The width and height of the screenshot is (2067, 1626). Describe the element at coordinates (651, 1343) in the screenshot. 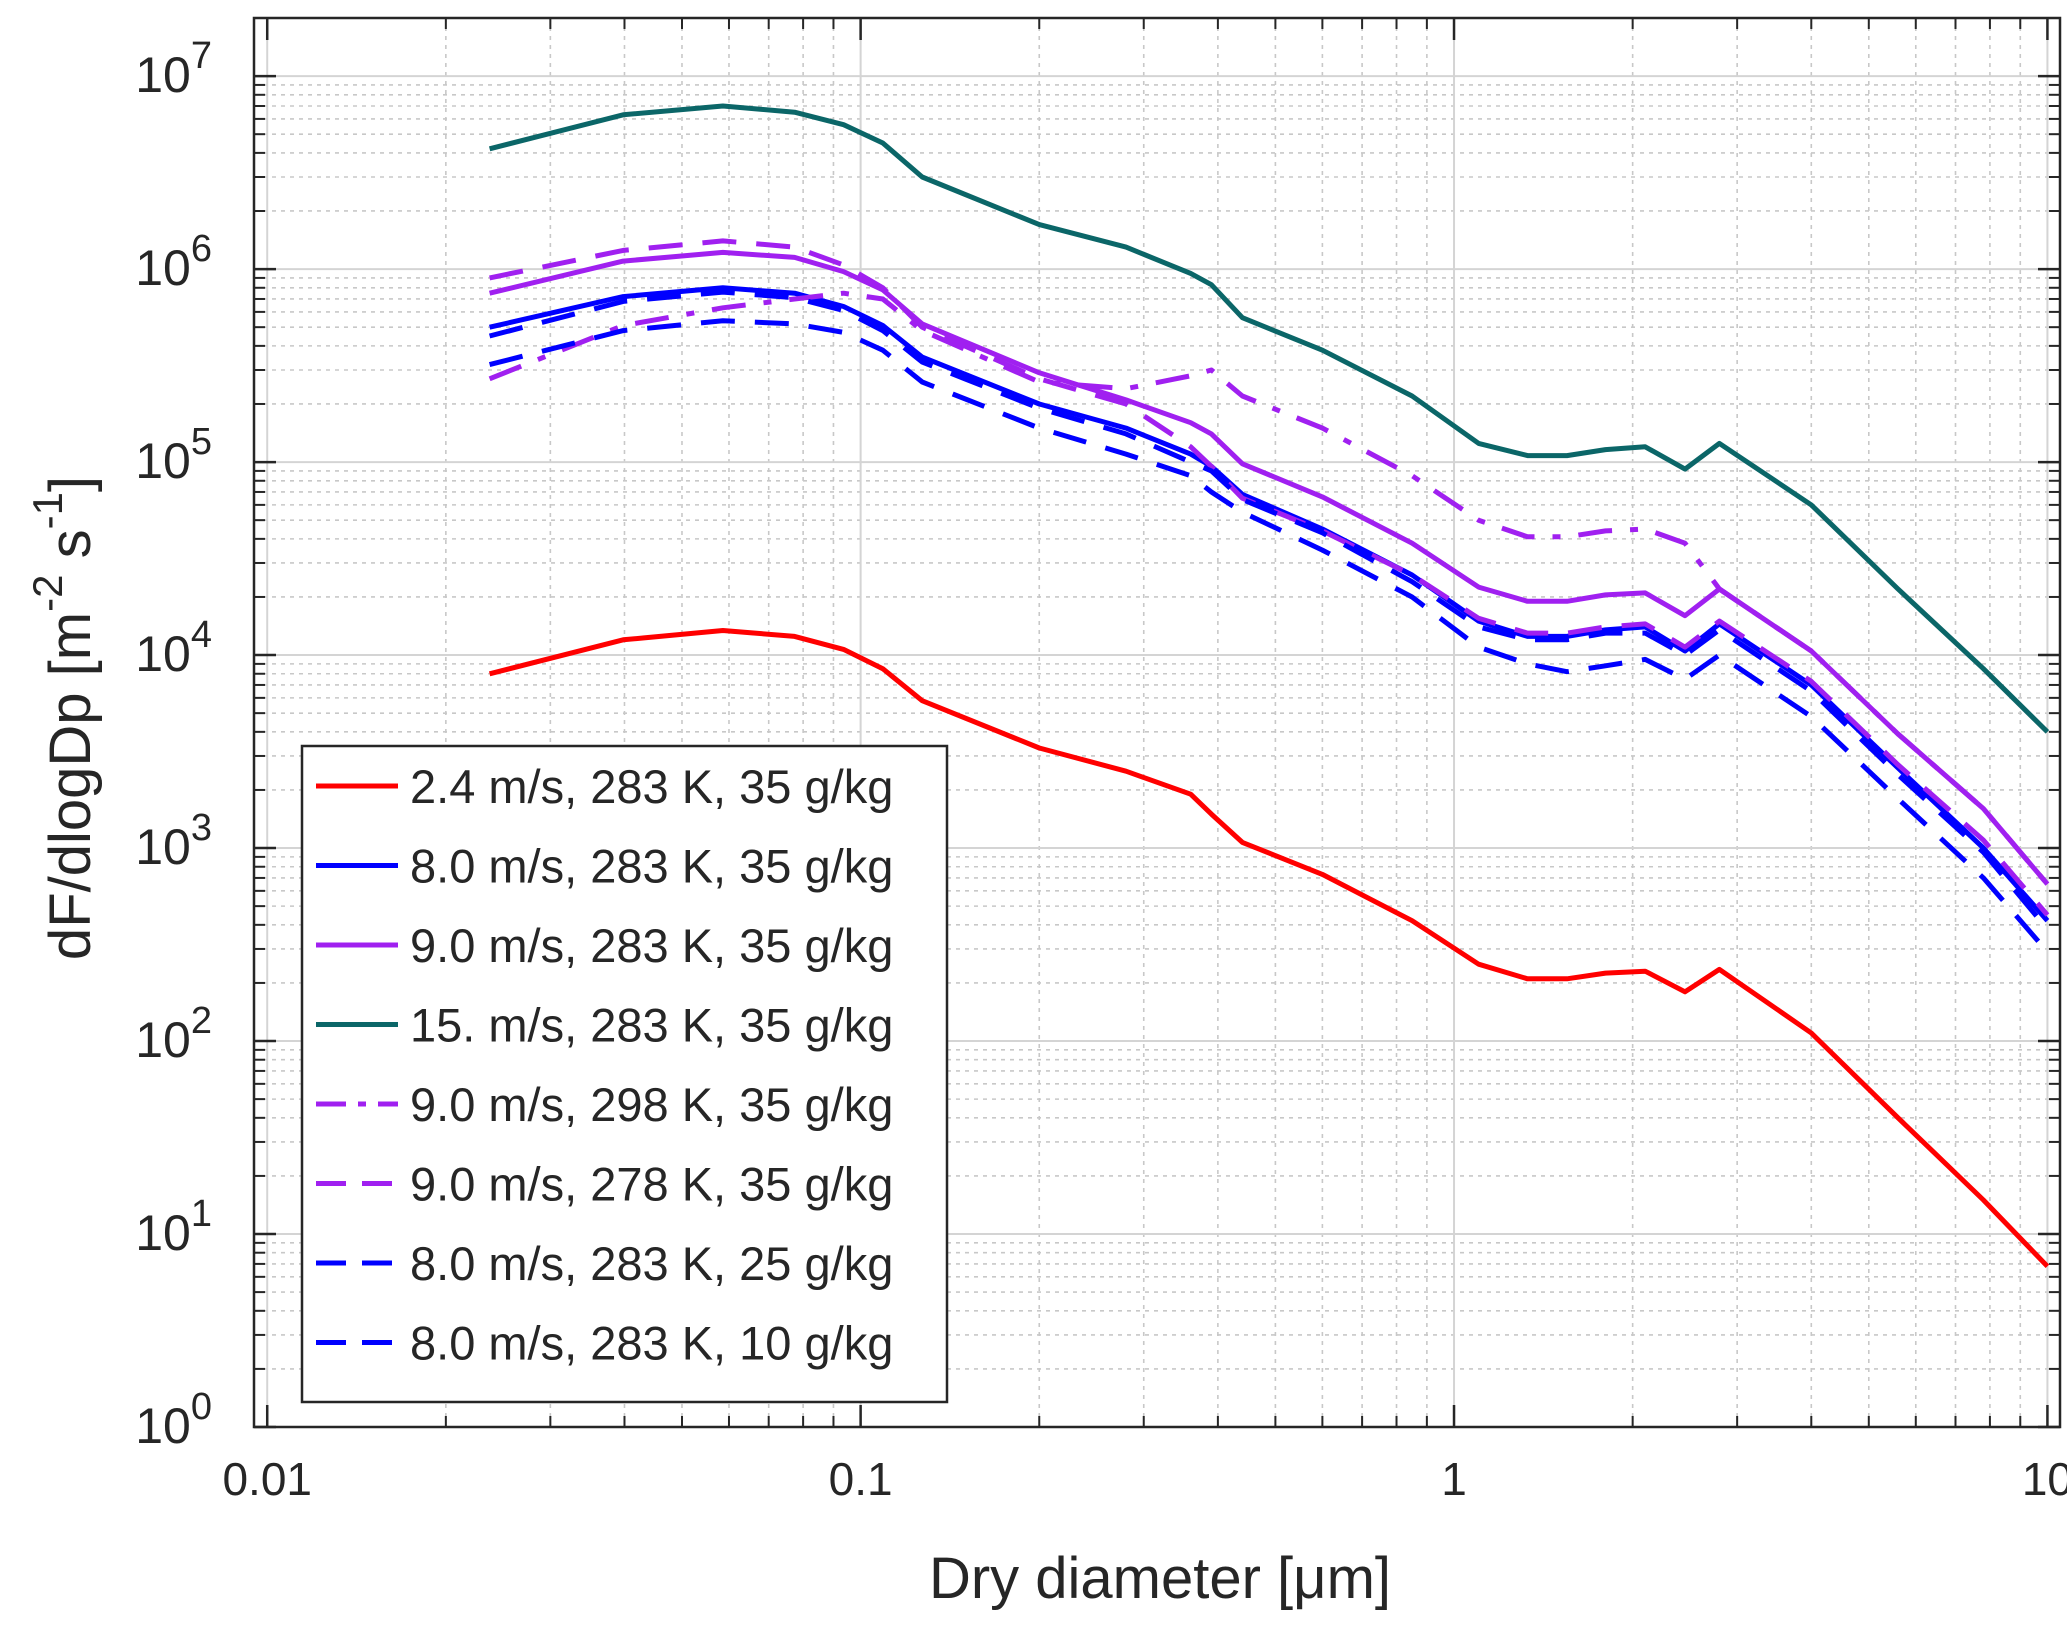

I see `legend-label-8: 8.0 m/s, 283 K, 10 g/kg` at that location.